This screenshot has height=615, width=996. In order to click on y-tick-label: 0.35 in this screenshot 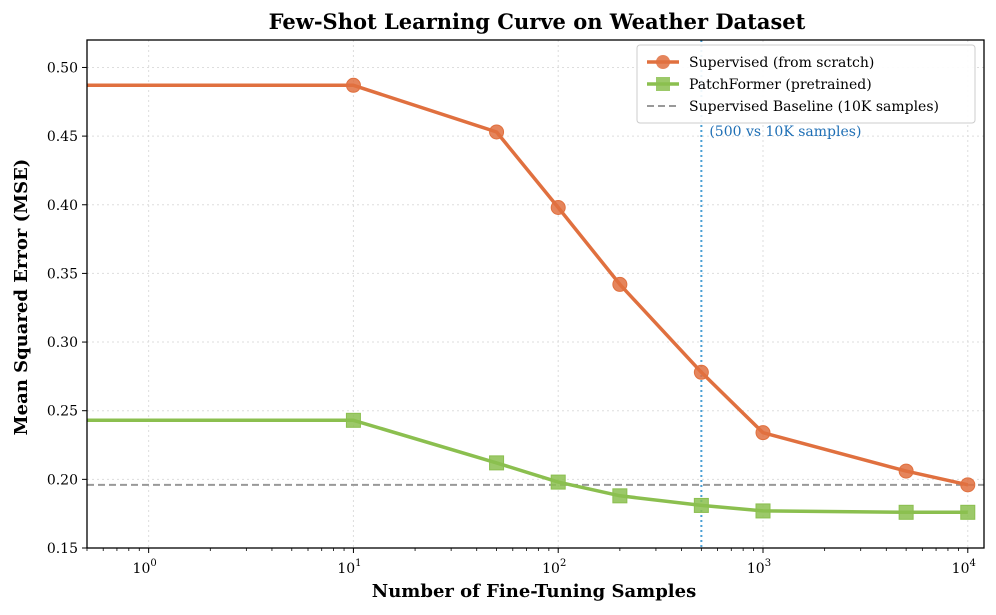, I will do `click(62, 274)`.